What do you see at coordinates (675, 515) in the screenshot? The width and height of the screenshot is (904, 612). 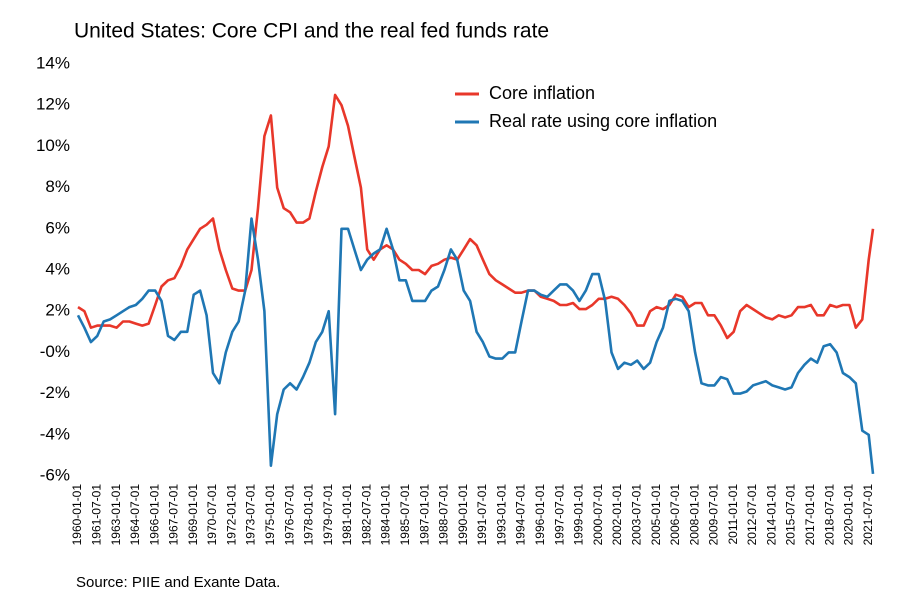 I see `x-tick-label: 2006-07-01` at bounding box center [675, 515].